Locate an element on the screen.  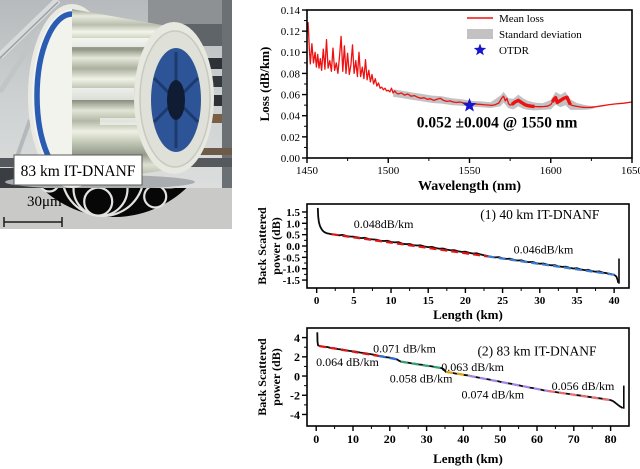
y-tick-label: 2 is located at coordinates (297, 357).